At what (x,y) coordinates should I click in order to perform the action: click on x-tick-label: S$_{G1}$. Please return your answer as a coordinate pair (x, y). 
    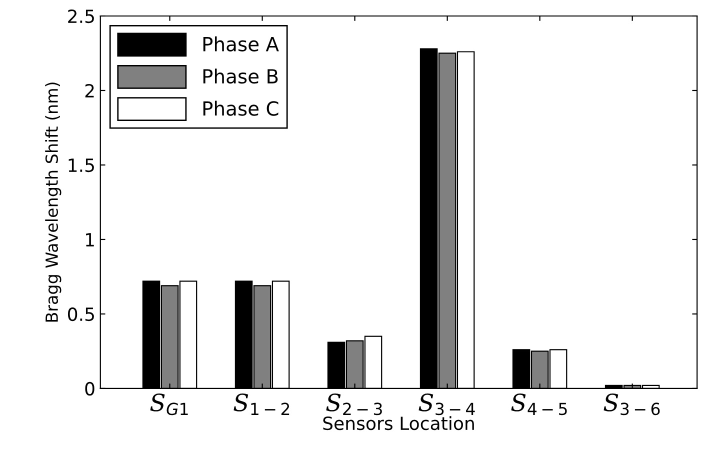
    Looking at the image, I should click on (169, 405).